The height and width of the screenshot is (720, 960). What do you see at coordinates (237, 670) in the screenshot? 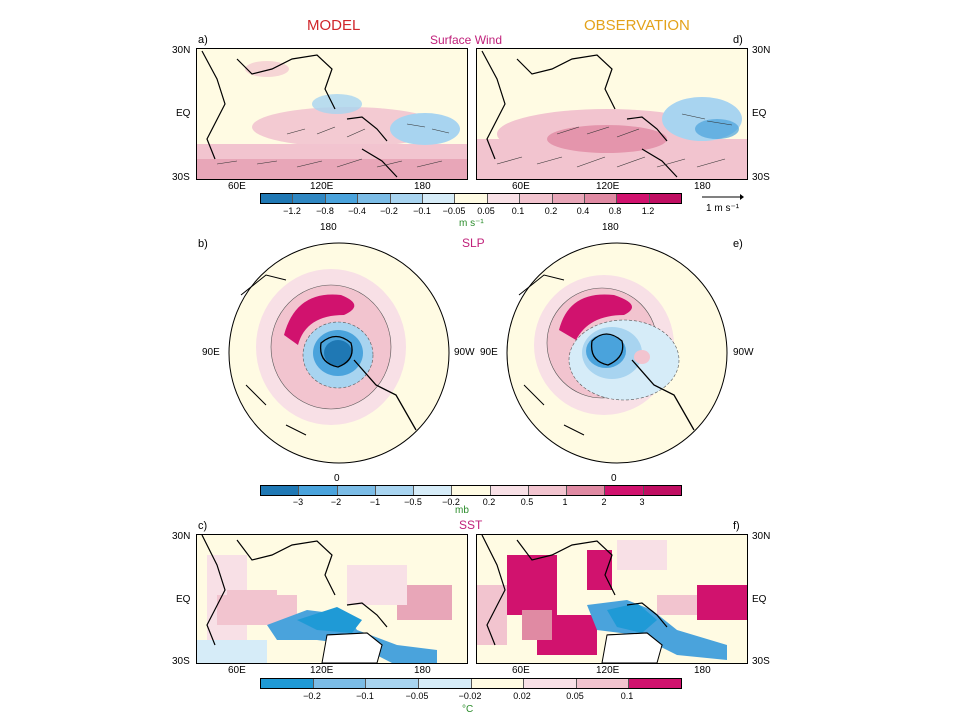
I see `sst-lon-60e-left: 60E` at bounding box center [237, 670].